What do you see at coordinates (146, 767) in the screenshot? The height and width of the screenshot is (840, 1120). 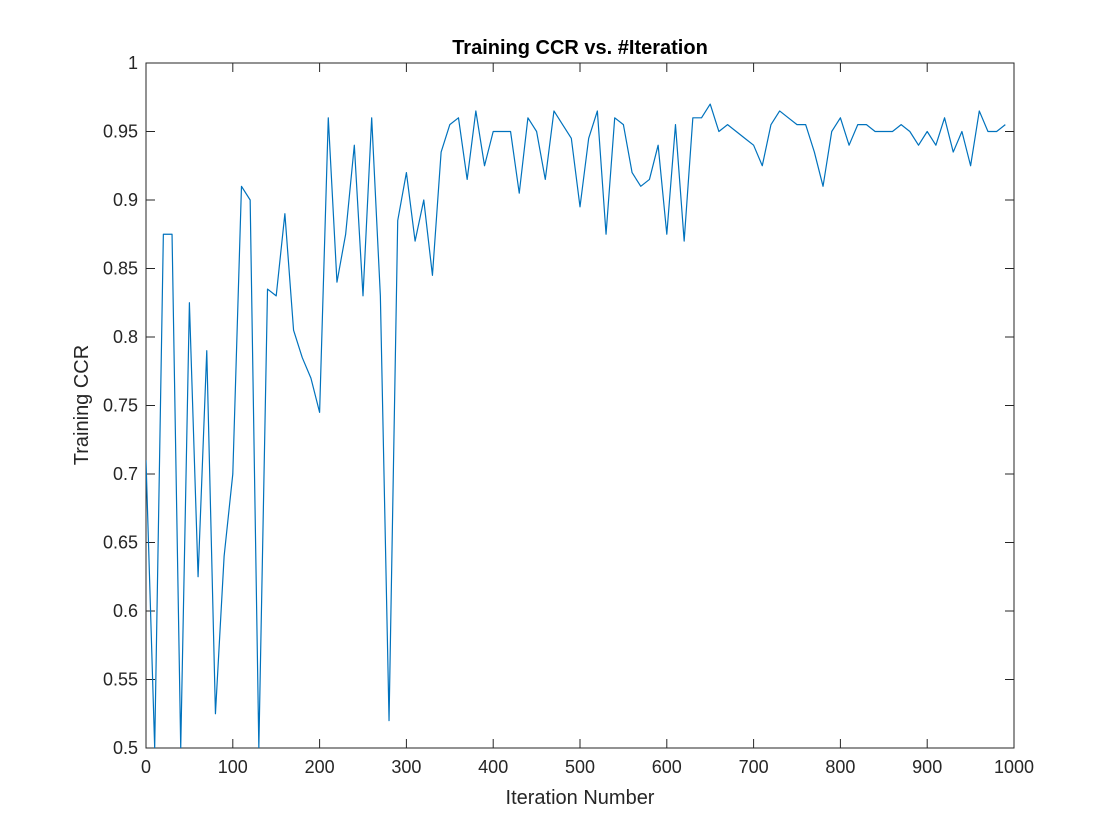 I see `x-tick-label: 0` at bounding box center [146, 767].